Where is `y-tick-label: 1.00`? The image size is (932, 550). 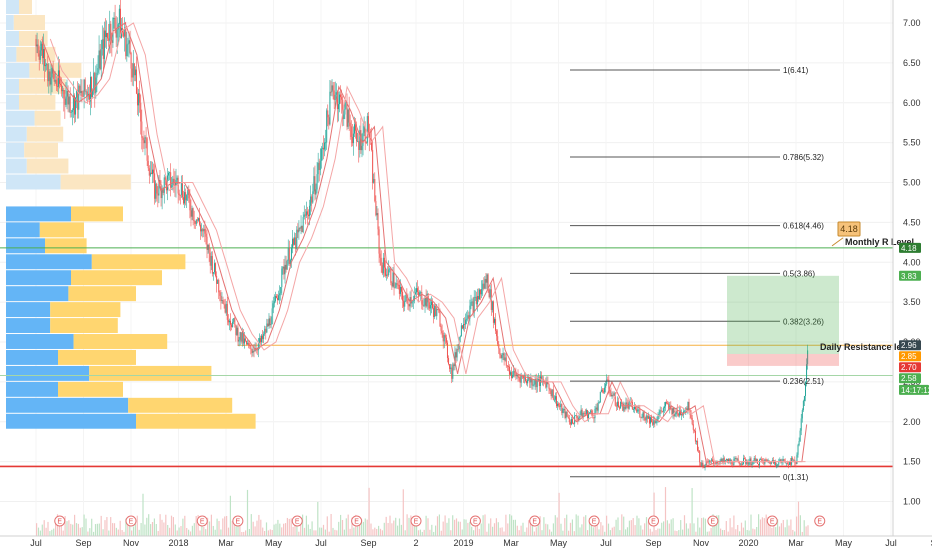
y-tick-label: 1.00 is located at coordinates (912, 502).